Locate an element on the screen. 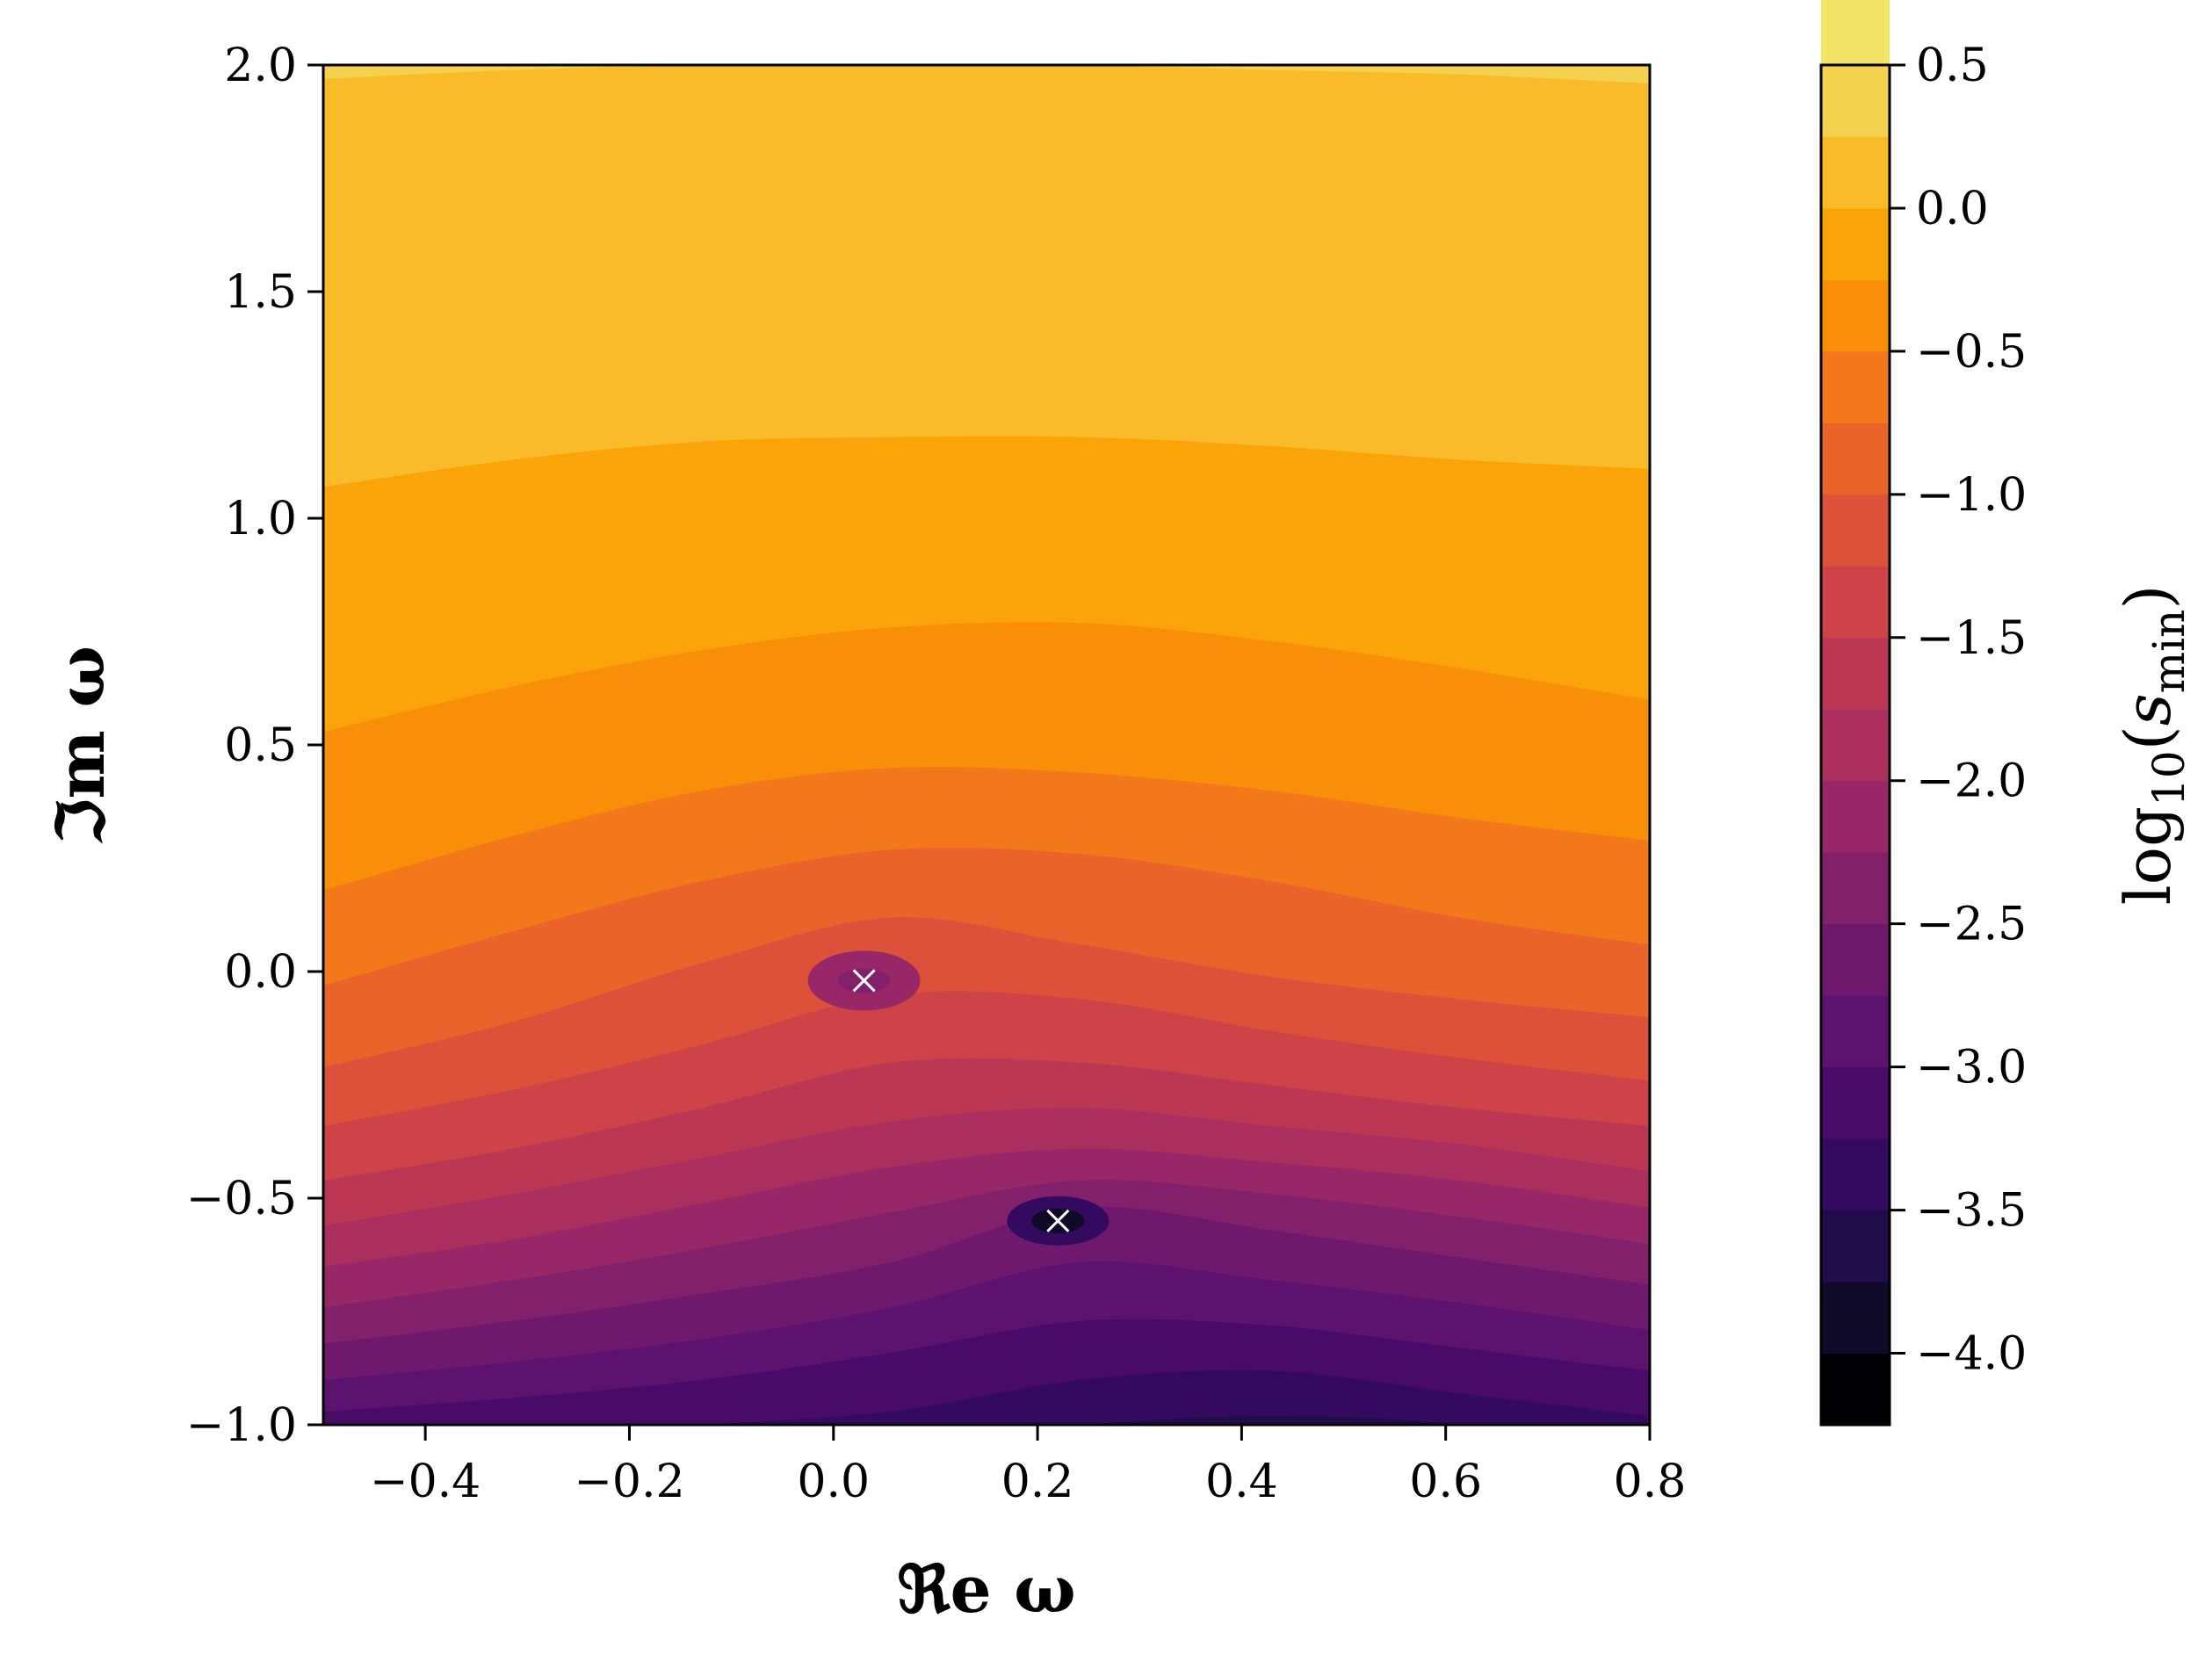 The width and height of the screenshot is (2212, 1669). colorbar-tick-label: 0.5 is located at coordinates (1952, 66).